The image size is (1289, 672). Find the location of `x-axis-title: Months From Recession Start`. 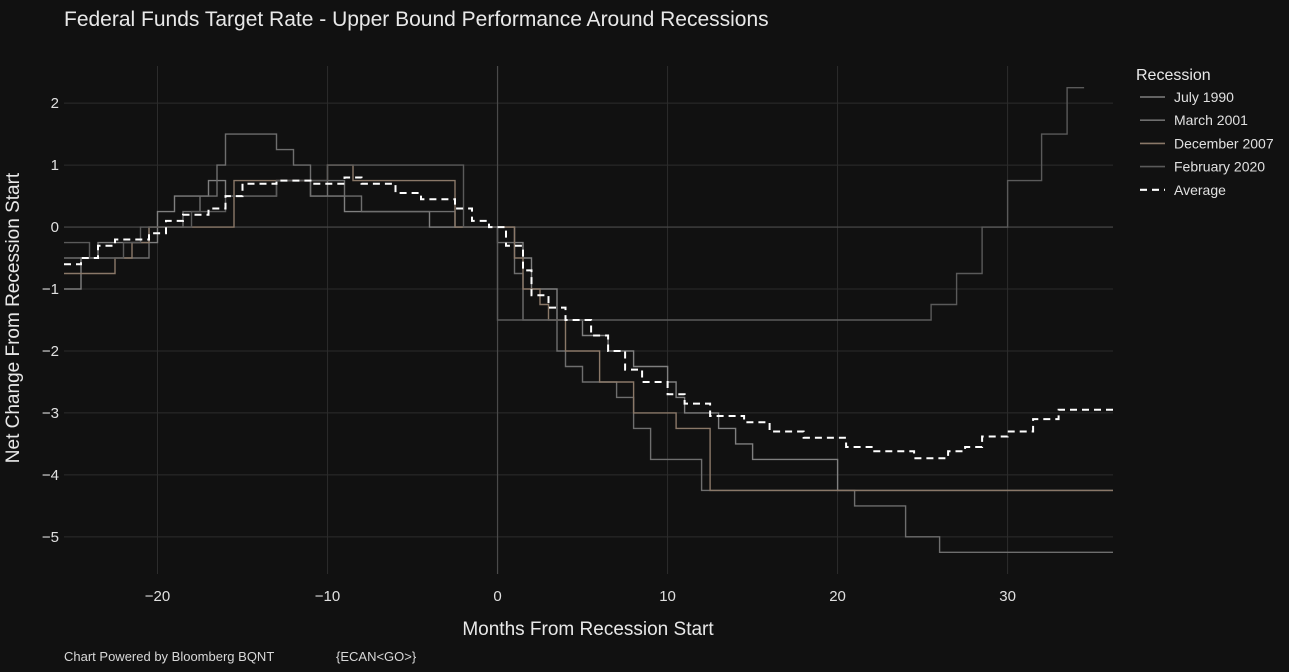

x-axis-title: Months From Recession Start is located at coordinates (588, 629).